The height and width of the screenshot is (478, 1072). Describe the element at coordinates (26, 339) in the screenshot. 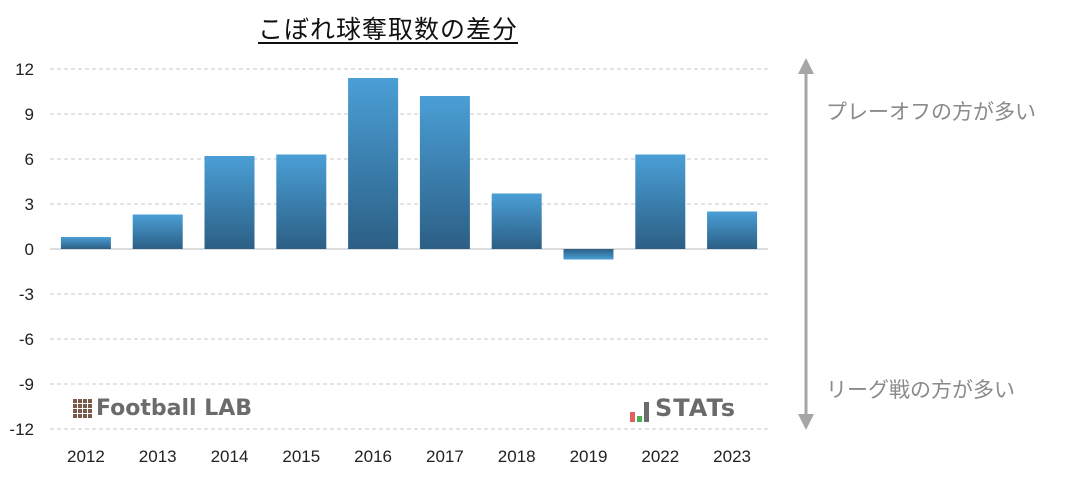

I see `y-tick-label: -6` at that location.